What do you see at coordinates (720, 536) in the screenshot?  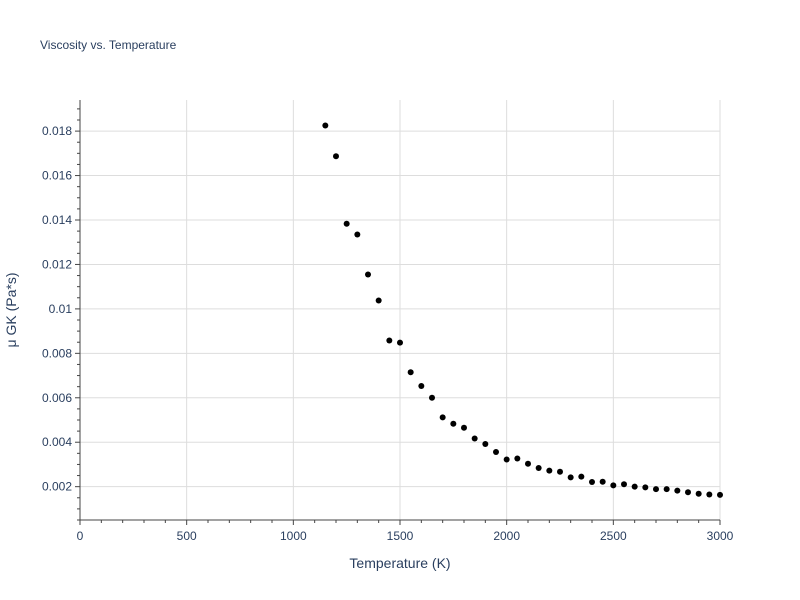 I see `x-tick-label: 3000` at bounding box center [720, 536].